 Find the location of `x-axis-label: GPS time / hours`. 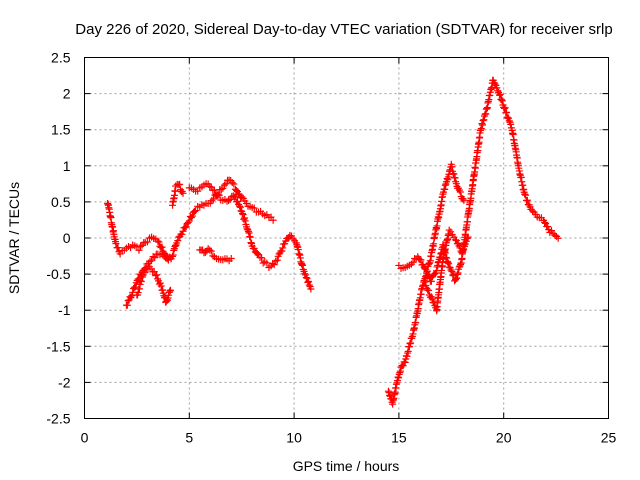

x-axis-label: GPS time / hours is located at coordinates (346, 466).